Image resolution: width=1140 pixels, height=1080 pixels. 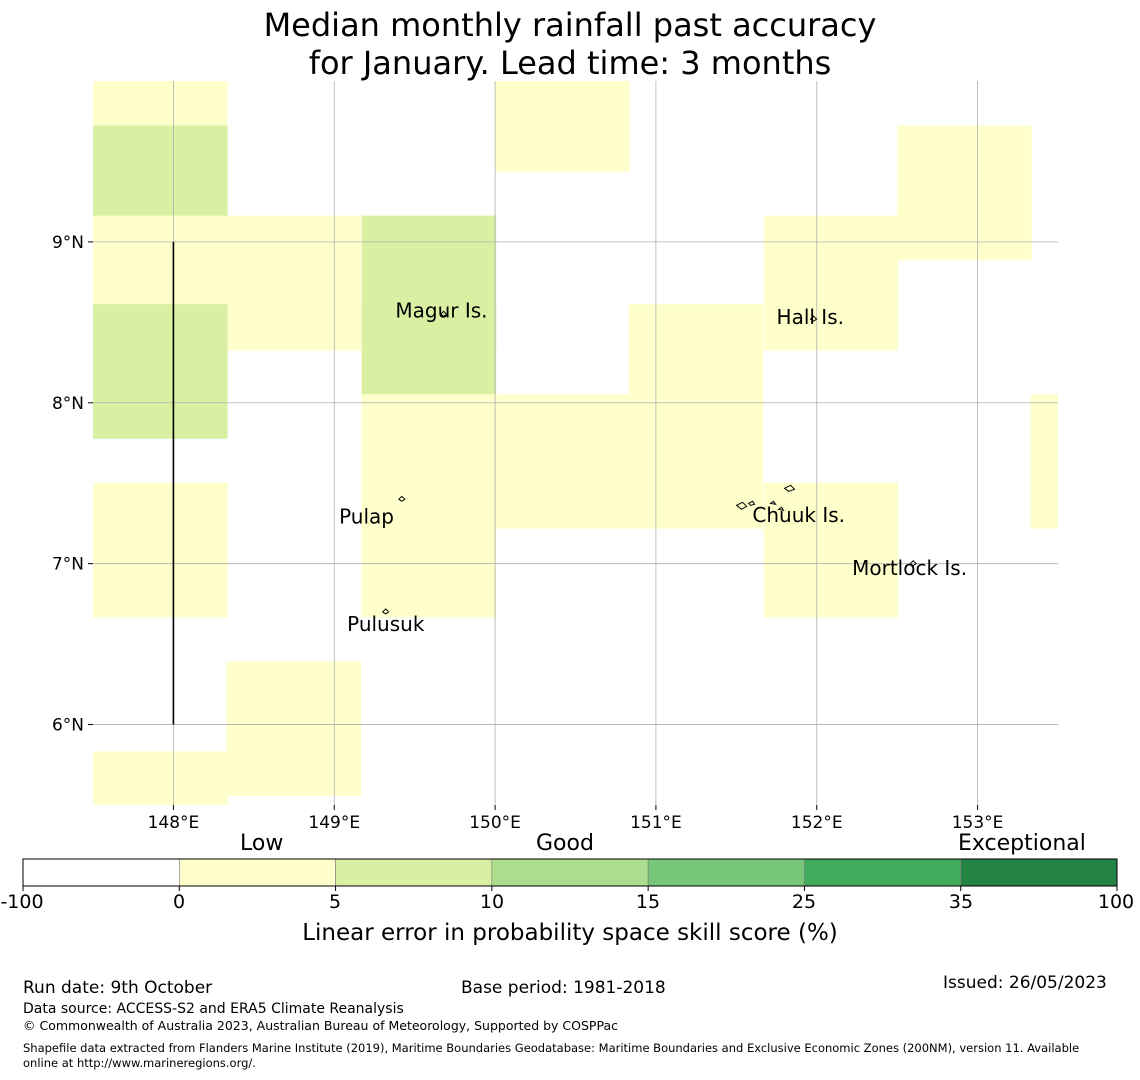 What do you see at coordinates (68, 404) in the screenshot?
I see `latitude-tick-label: 8°N` at bounding box center [68, 404].